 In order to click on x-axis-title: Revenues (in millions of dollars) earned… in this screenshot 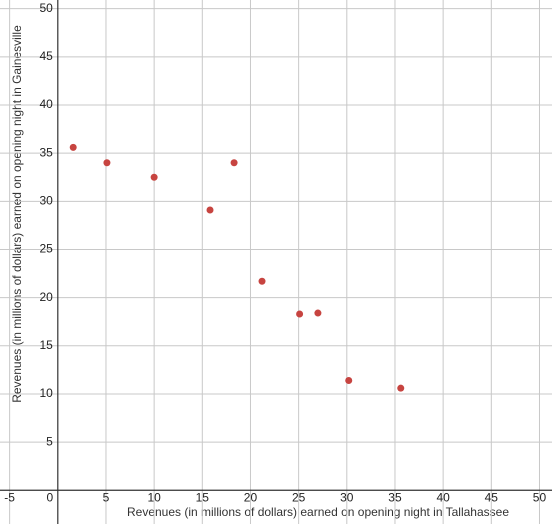, I will do `click(318, 512)`.